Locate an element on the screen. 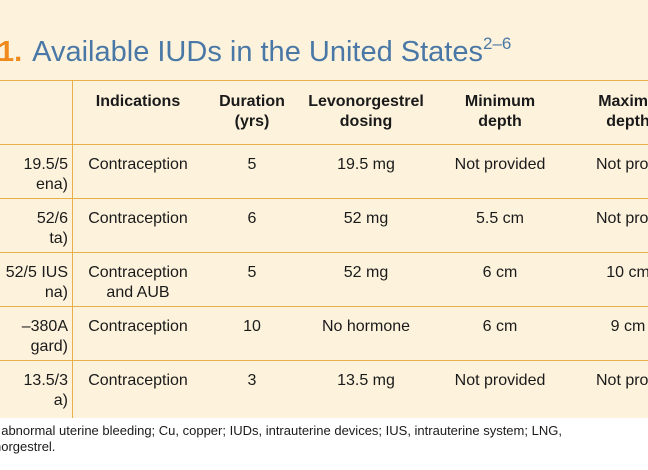  table-cell: 9 cm is located at coordinates (628, 326).